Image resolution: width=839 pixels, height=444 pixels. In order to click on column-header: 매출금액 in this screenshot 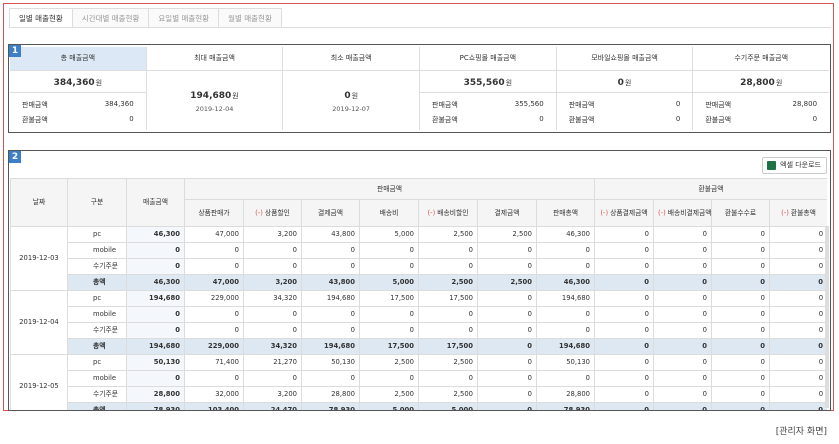, I will do `click(155, 202)`.